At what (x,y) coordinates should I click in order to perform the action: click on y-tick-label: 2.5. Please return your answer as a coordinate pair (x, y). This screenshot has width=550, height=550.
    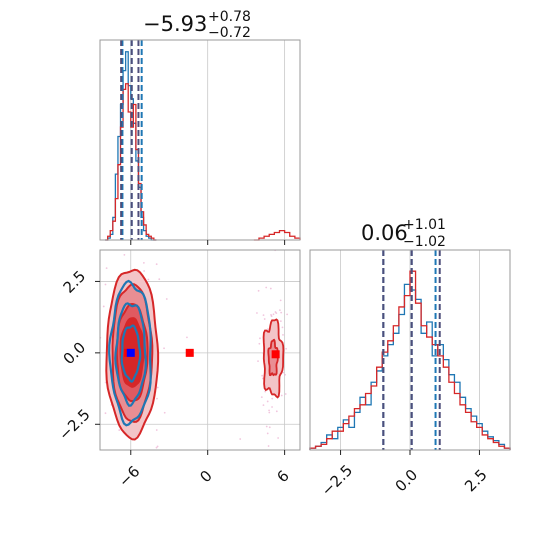
    Looking at the image, I should click on (75, 282).